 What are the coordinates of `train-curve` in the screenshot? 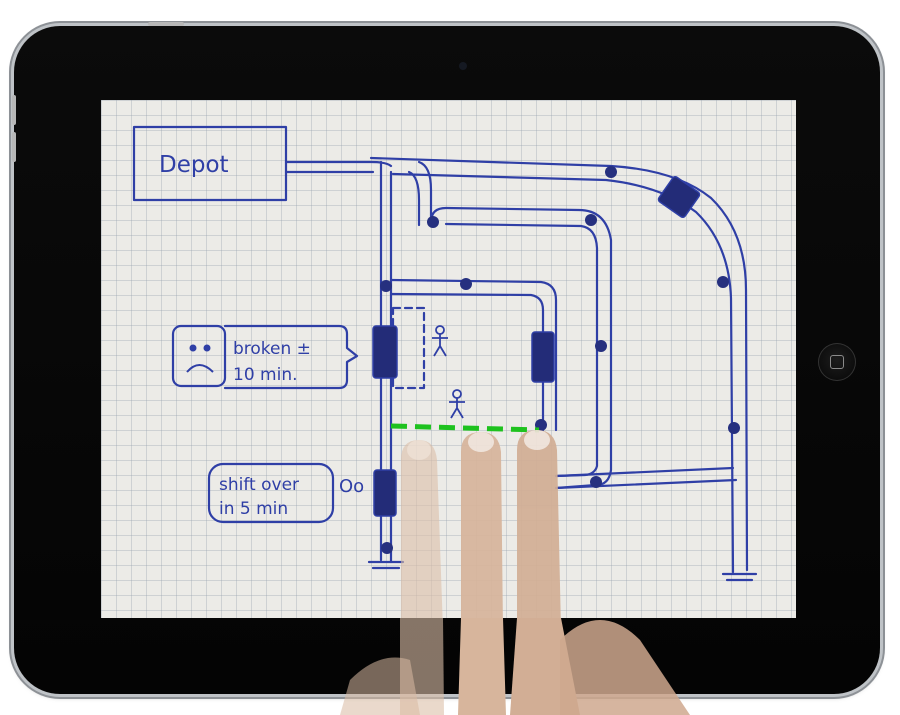 It's located at (679, 197).